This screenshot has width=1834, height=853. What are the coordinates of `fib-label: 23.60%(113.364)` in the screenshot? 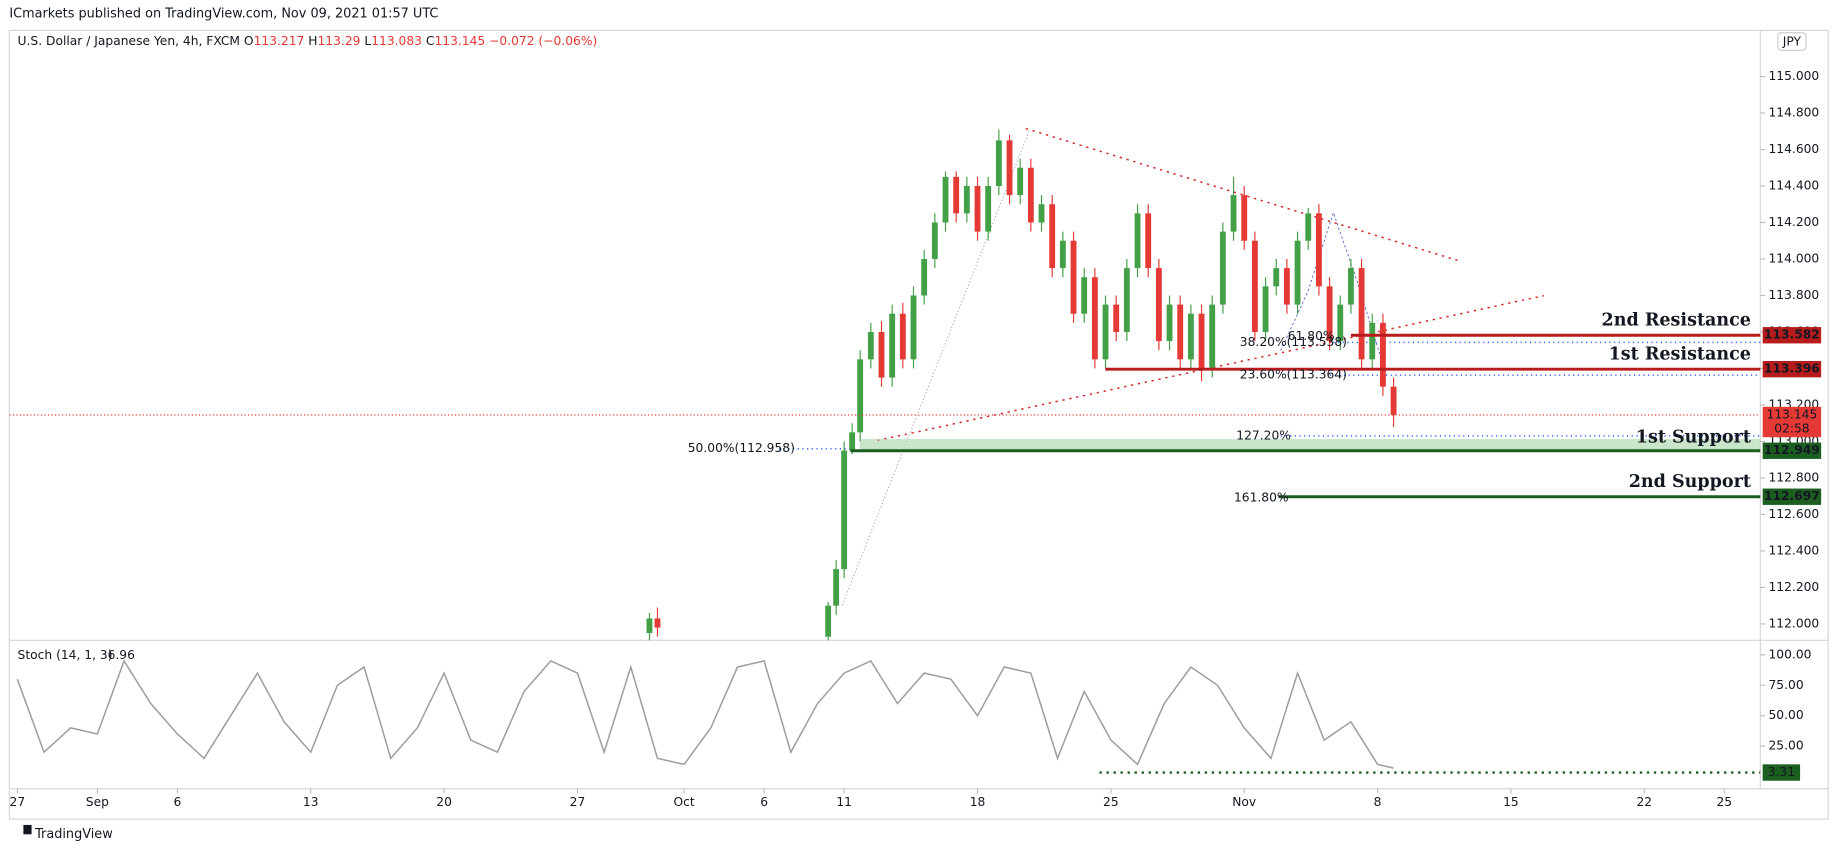 It's located at (1293, 375).